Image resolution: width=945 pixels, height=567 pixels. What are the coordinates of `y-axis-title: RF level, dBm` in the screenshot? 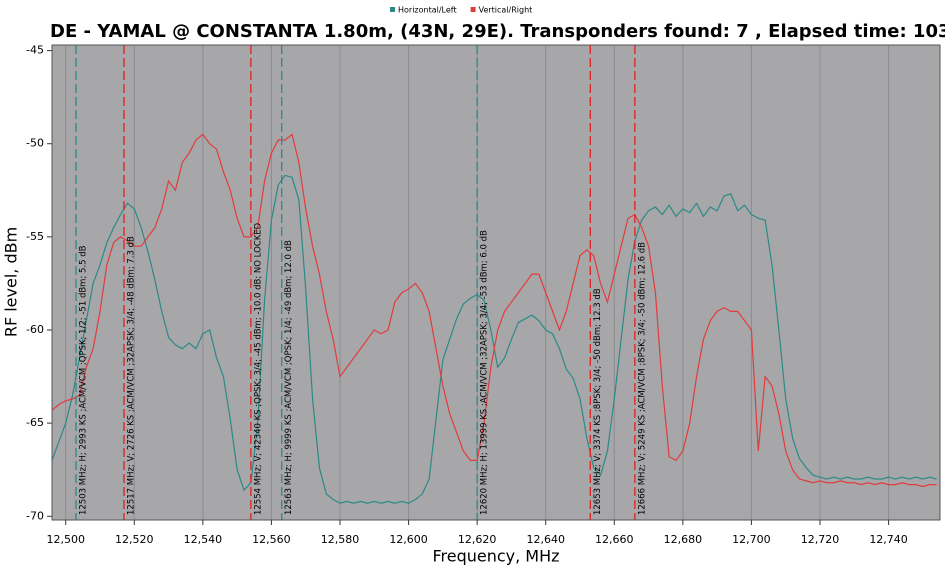 It's located at (11, 282).